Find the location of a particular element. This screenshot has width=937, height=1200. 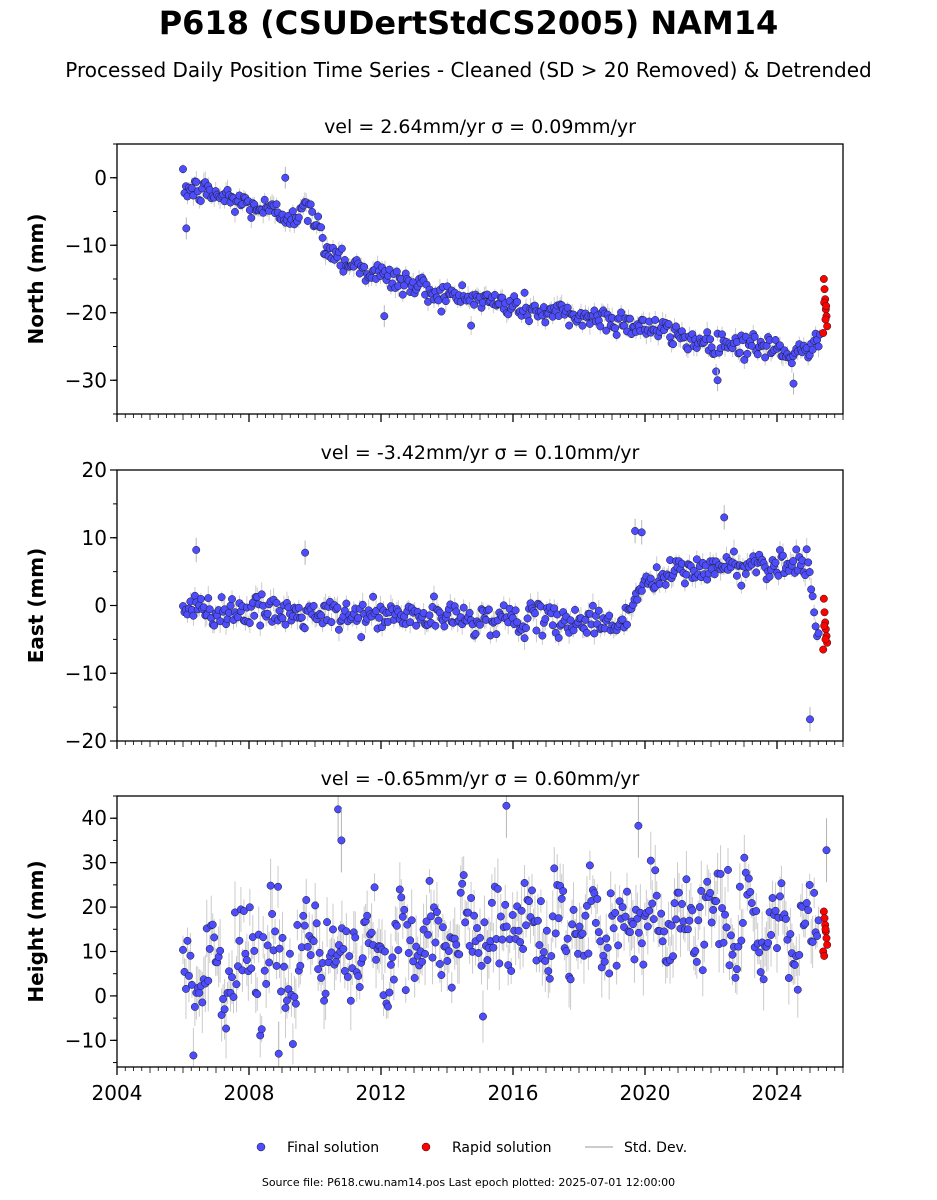

legend-label: Std. Dev. is located at coordinates (655, 1148).